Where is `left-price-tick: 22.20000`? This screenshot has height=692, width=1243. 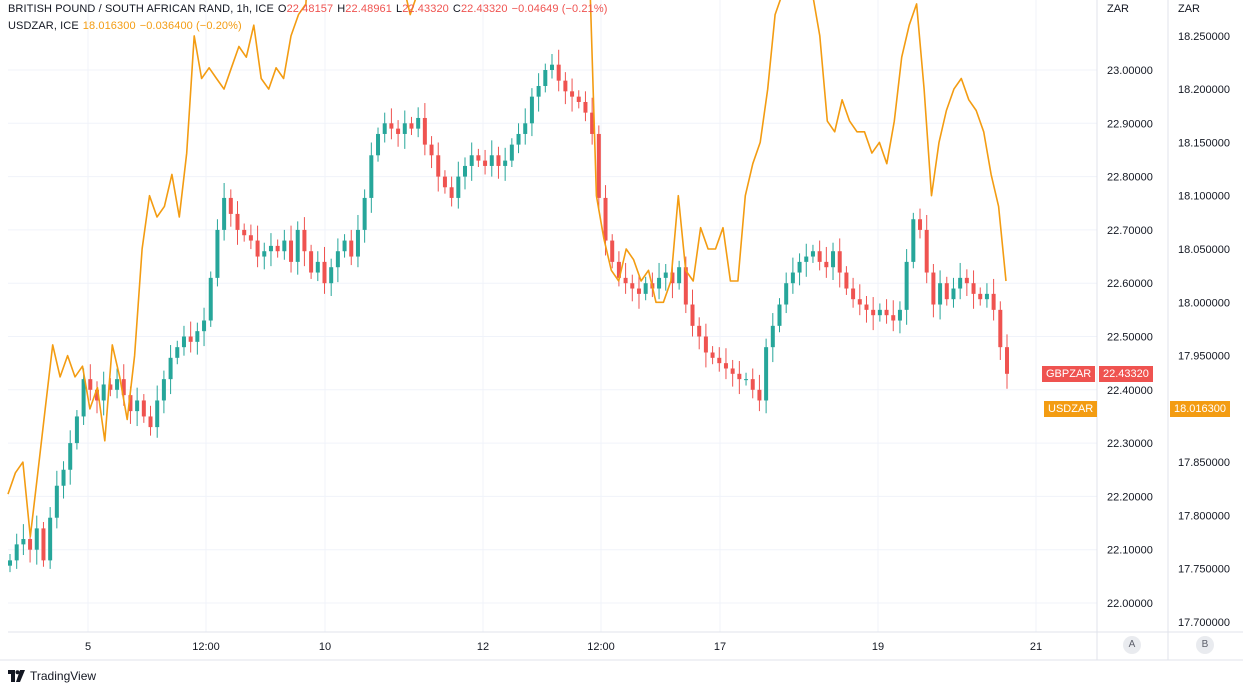 left-price-tick: 22.20000 is located at coordinates (1130, 497).